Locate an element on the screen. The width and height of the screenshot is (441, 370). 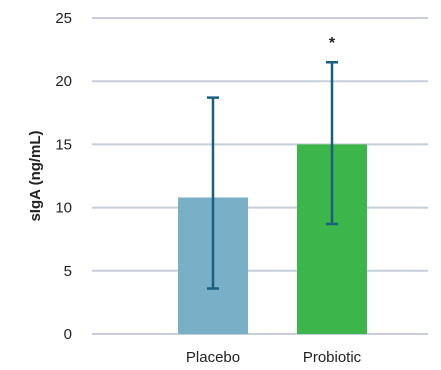
x-tick-label: Probiotic is located at coordinates (332, 357).